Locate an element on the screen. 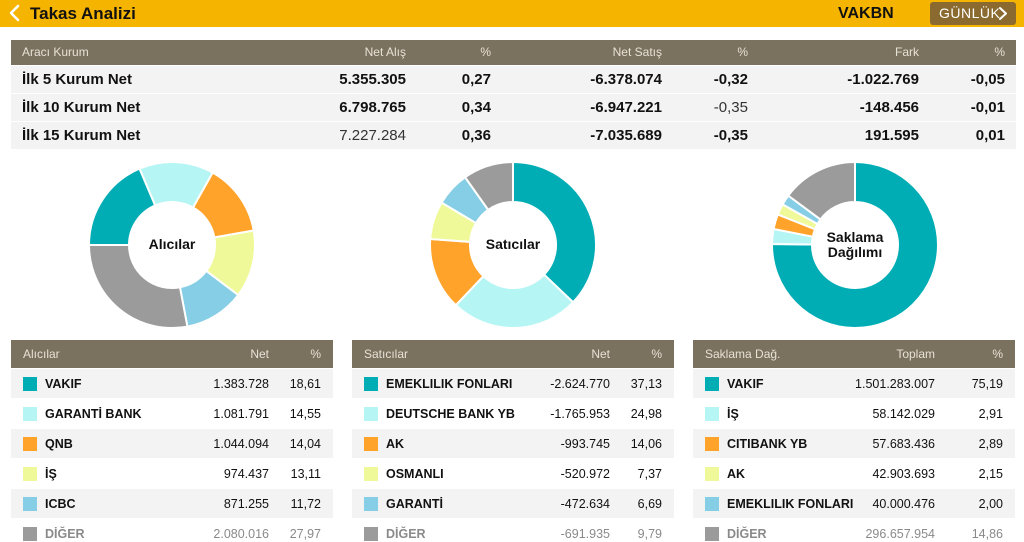 The image size is (1024, 542). net-buy-value: 6.798.765 is located at coordinates (372, 107).